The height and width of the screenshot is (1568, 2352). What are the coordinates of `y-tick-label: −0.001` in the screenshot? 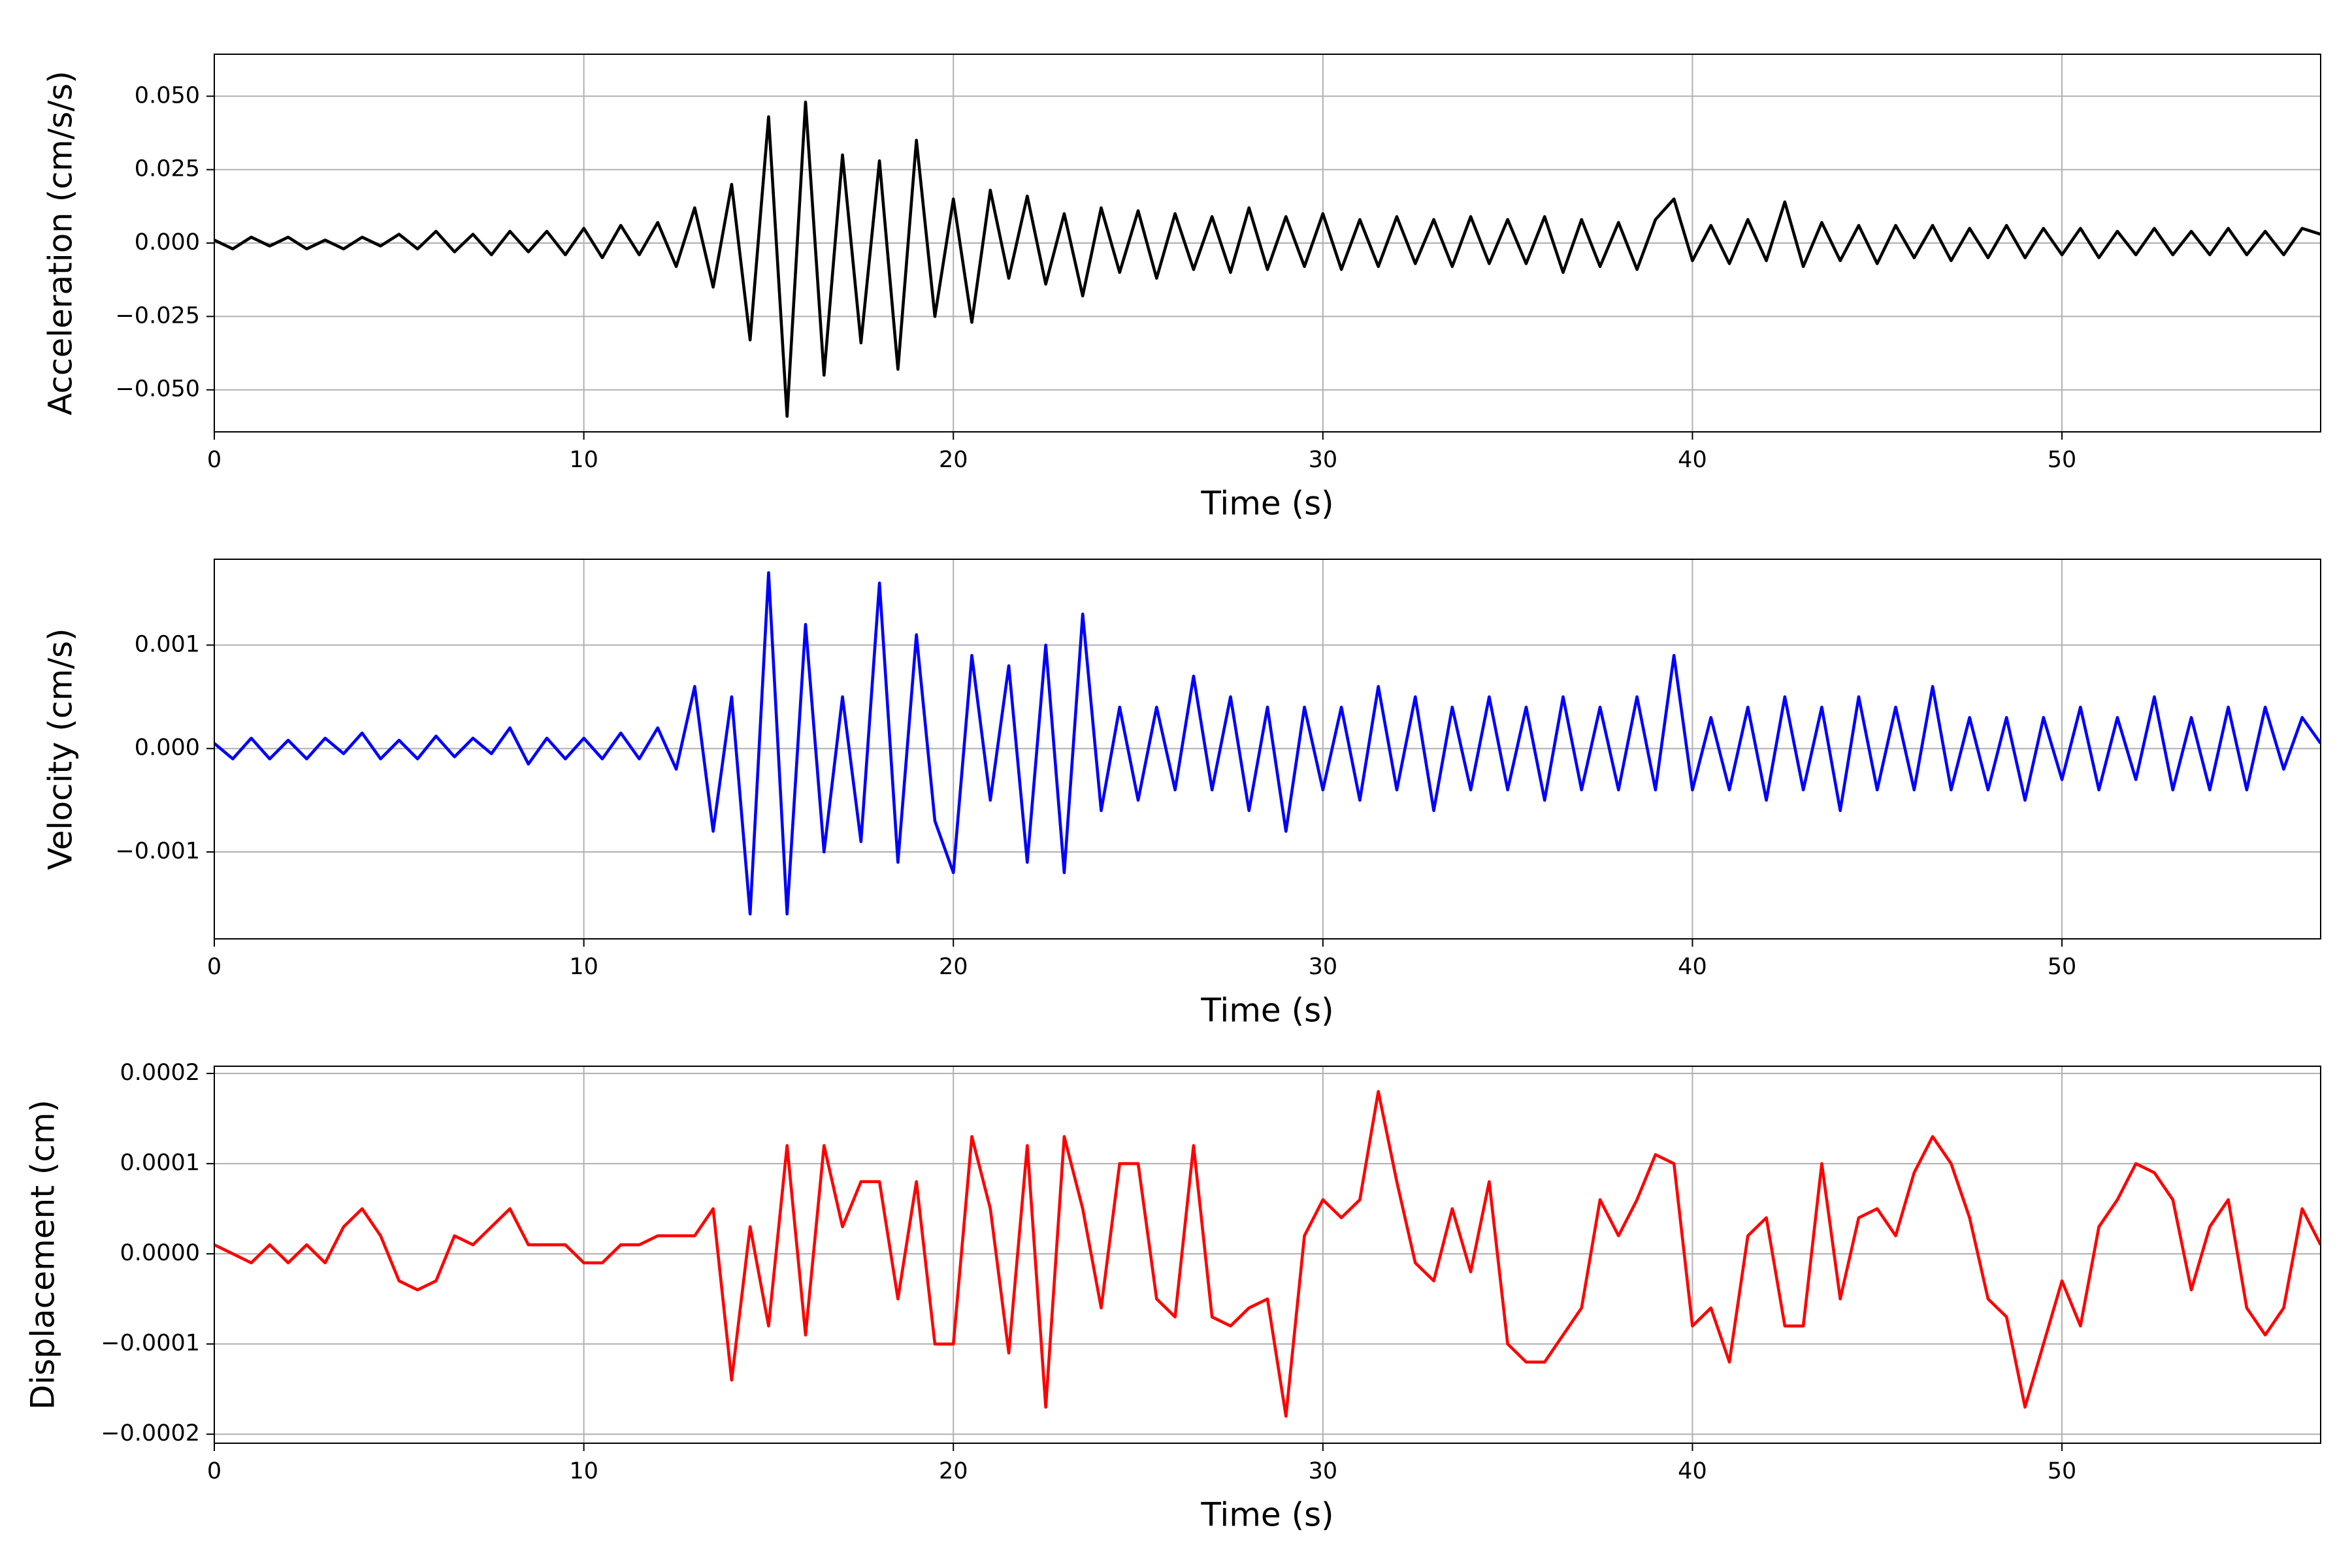 It's located at (157, 851).